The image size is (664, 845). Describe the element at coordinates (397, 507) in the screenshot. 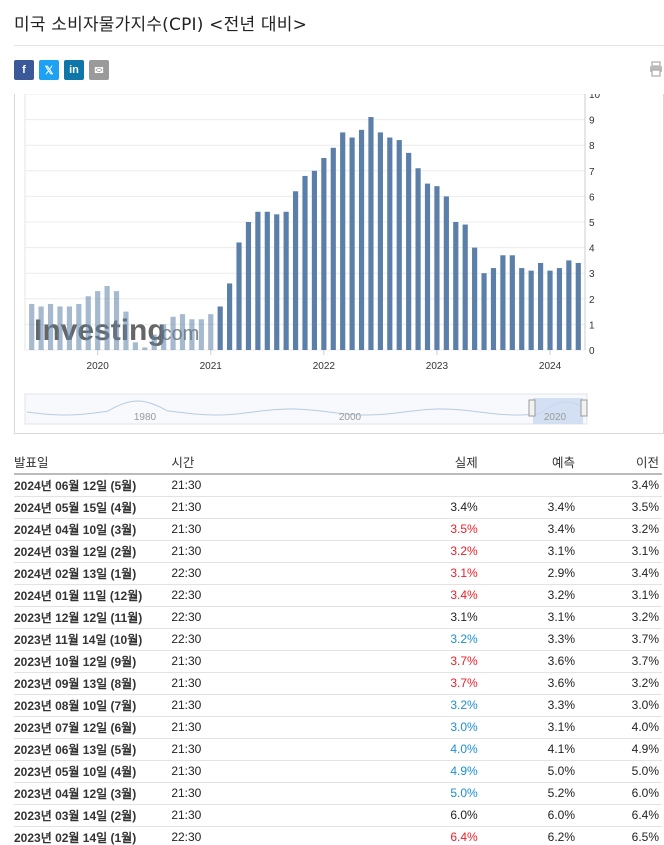

I see `actual-cell: 3.4%` at that location.